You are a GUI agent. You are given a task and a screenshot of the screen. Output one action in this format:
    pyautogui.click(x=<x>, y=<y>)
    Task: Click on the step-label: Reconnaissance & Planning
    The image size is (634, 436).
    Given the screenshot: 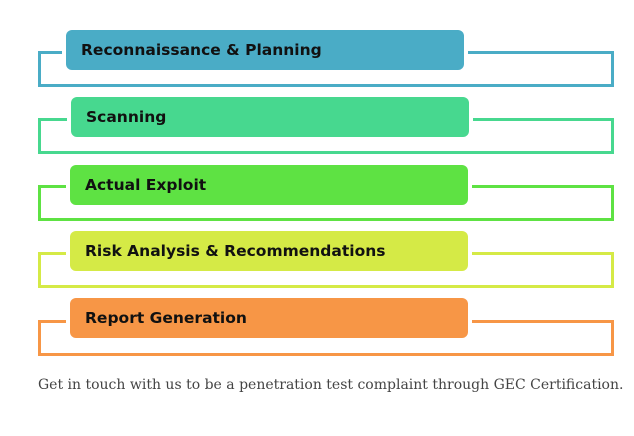 What is the action you would take?
    pyautogui.click(x=201, y=50)
    